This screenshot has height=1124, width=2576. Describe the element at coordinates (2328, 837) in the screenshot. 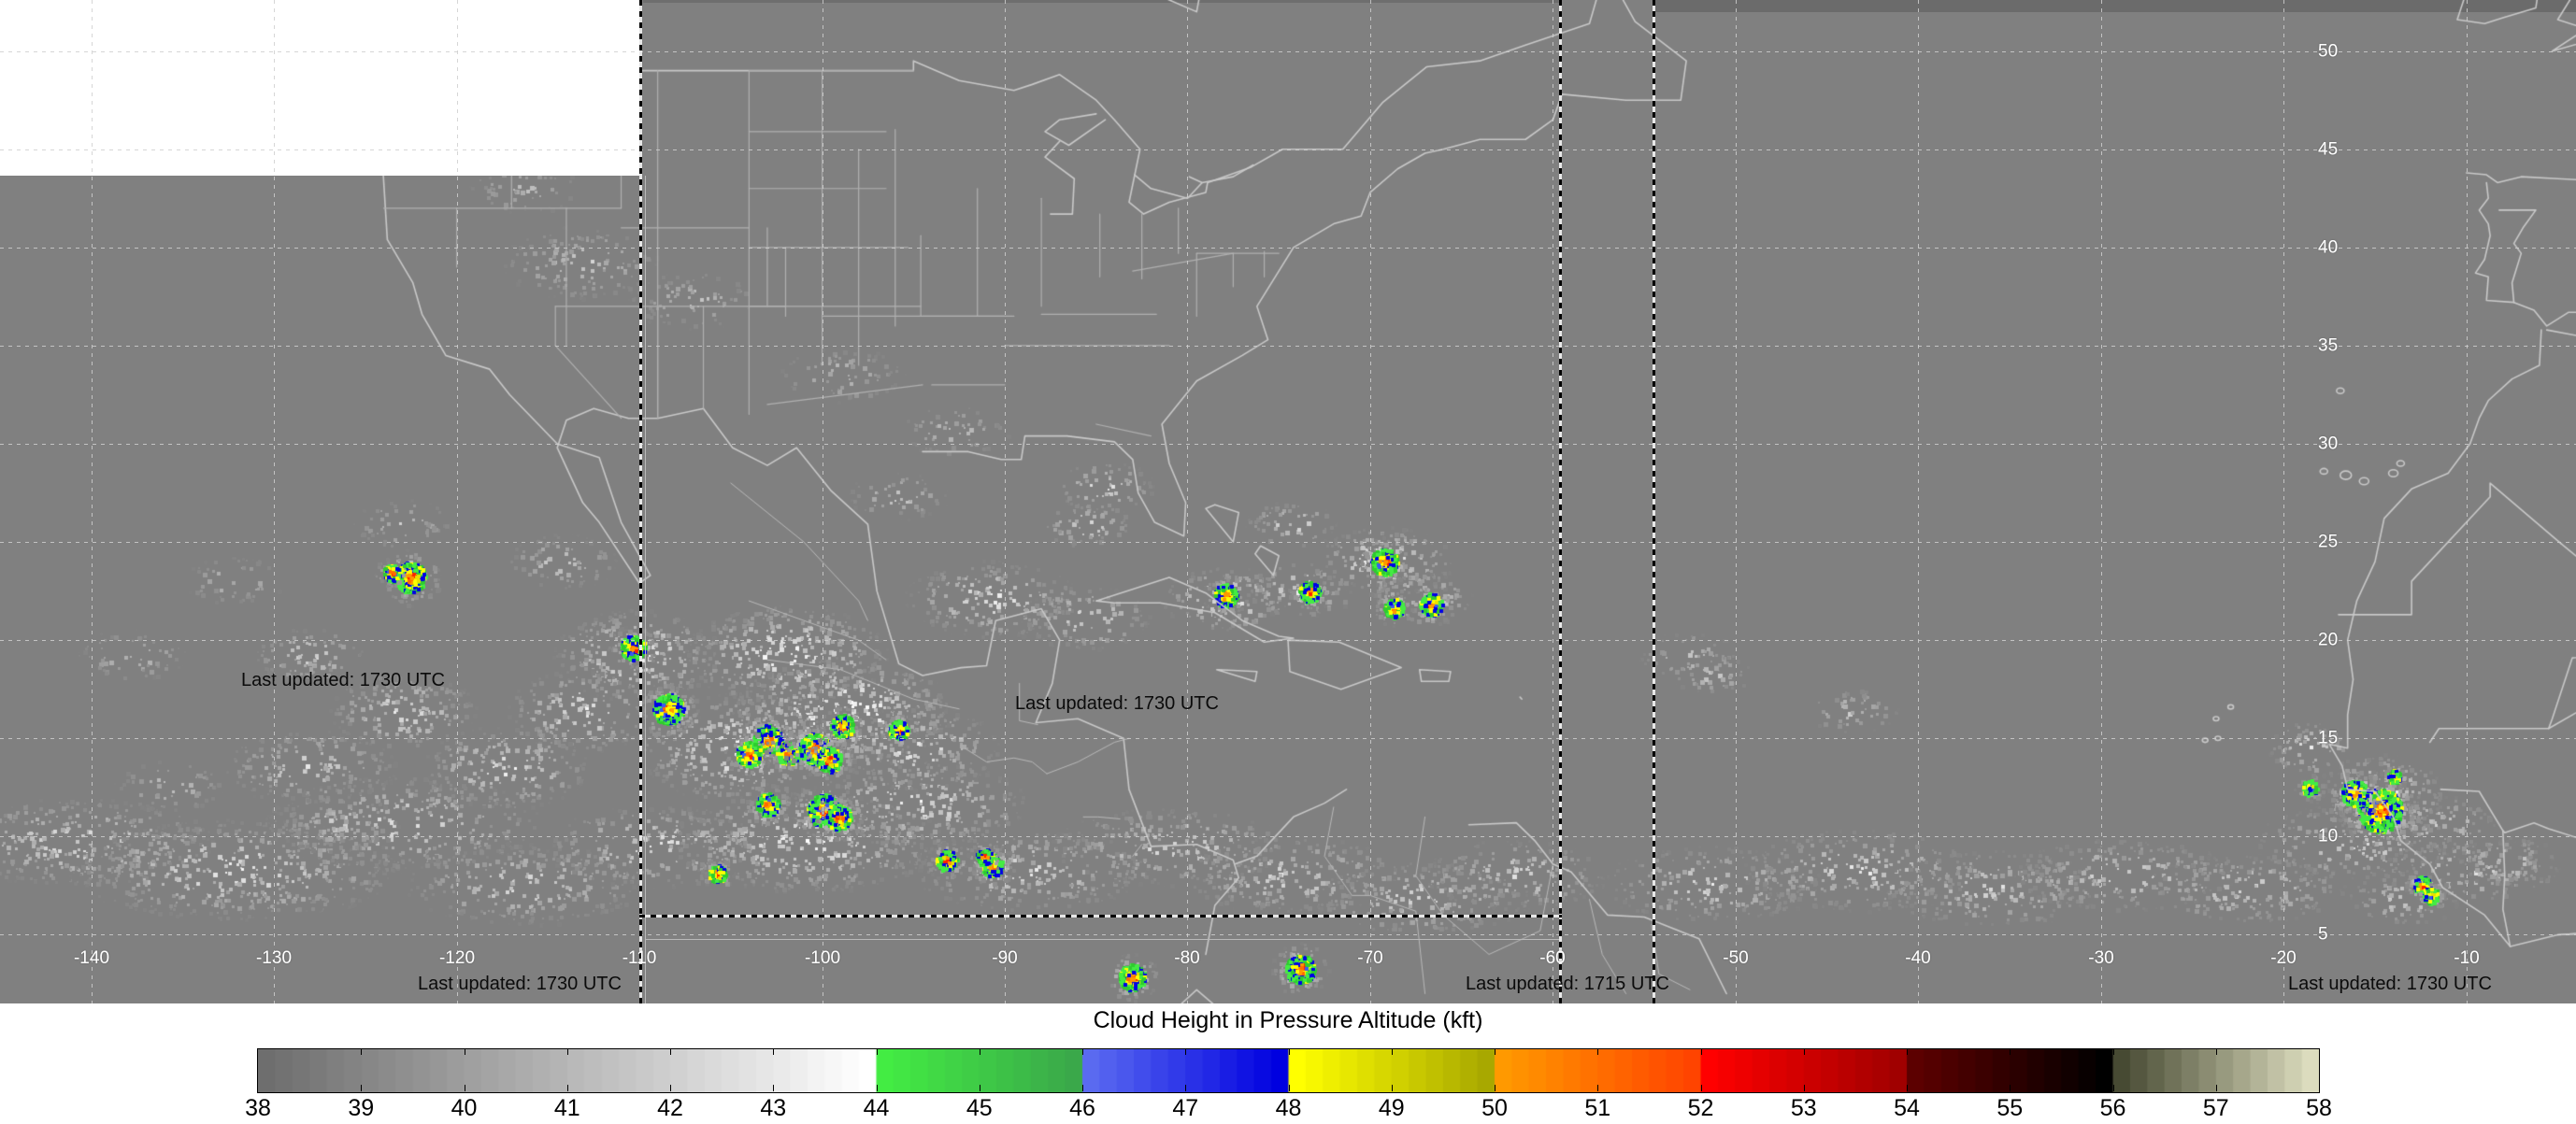

I see `lat-tick-label-10: 10` at that location.